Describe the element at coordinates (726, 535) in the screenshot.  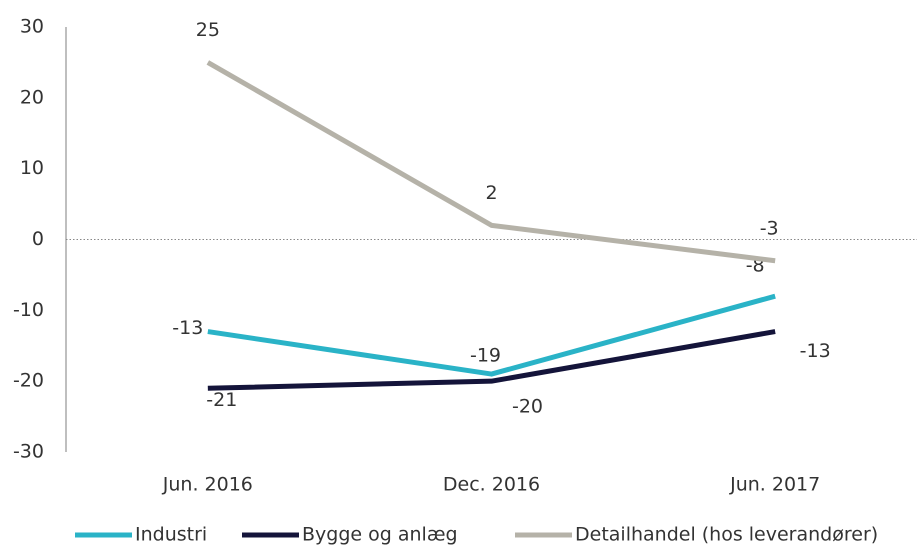
I see `legend-label: Detailhandel (hos leverandører)` at that location.